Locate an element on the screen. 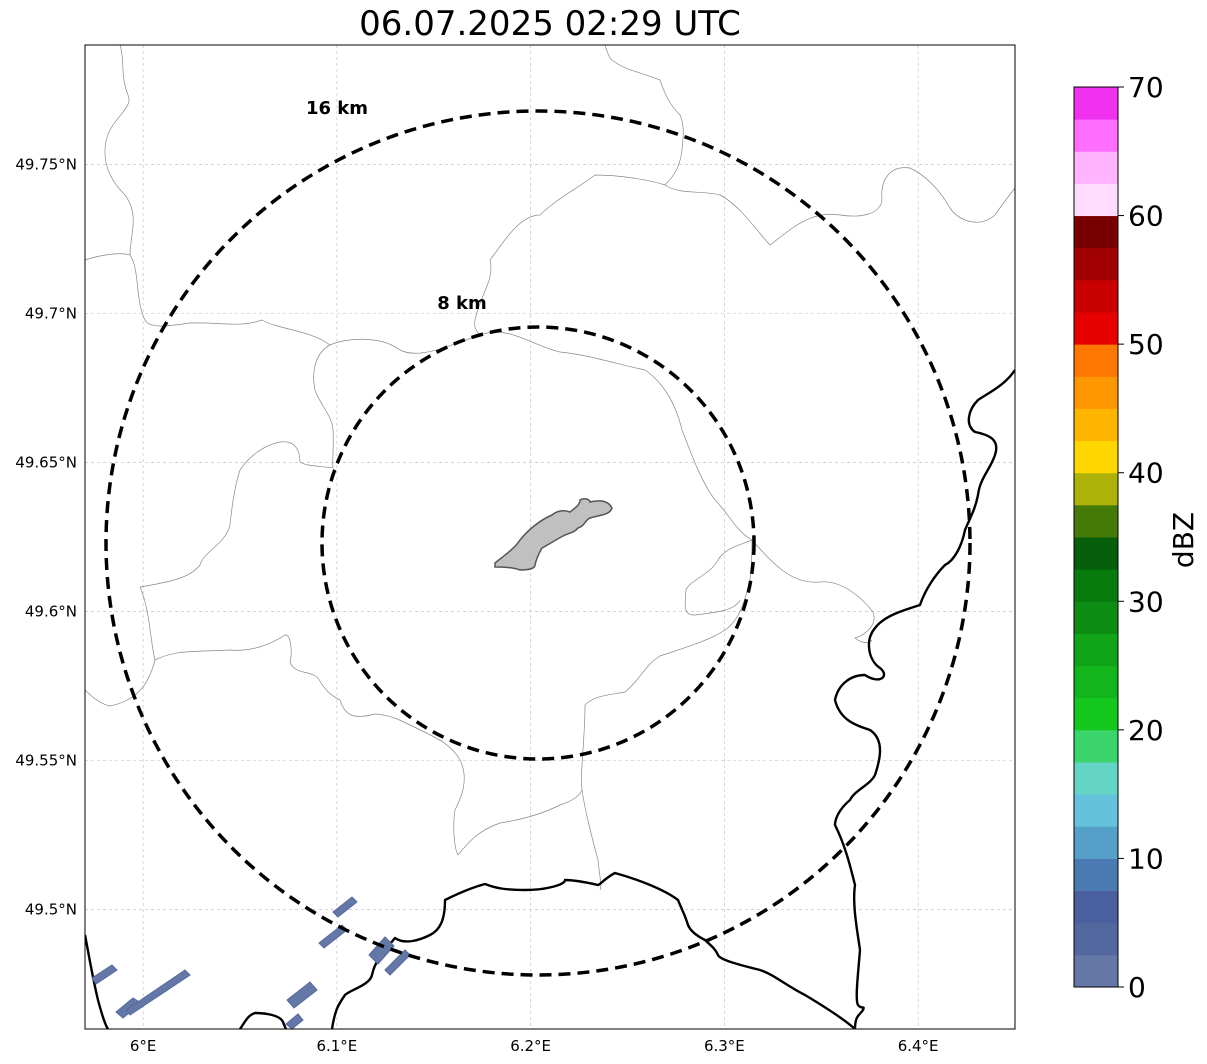 Image resolution: width=1207 pixels, height=1064 pixels. latitude-tick-labels: 49.5°N 49.55°N 49.6°N 49.65°N 49.7°N 49.75°N is located at coordinates (46, 536).